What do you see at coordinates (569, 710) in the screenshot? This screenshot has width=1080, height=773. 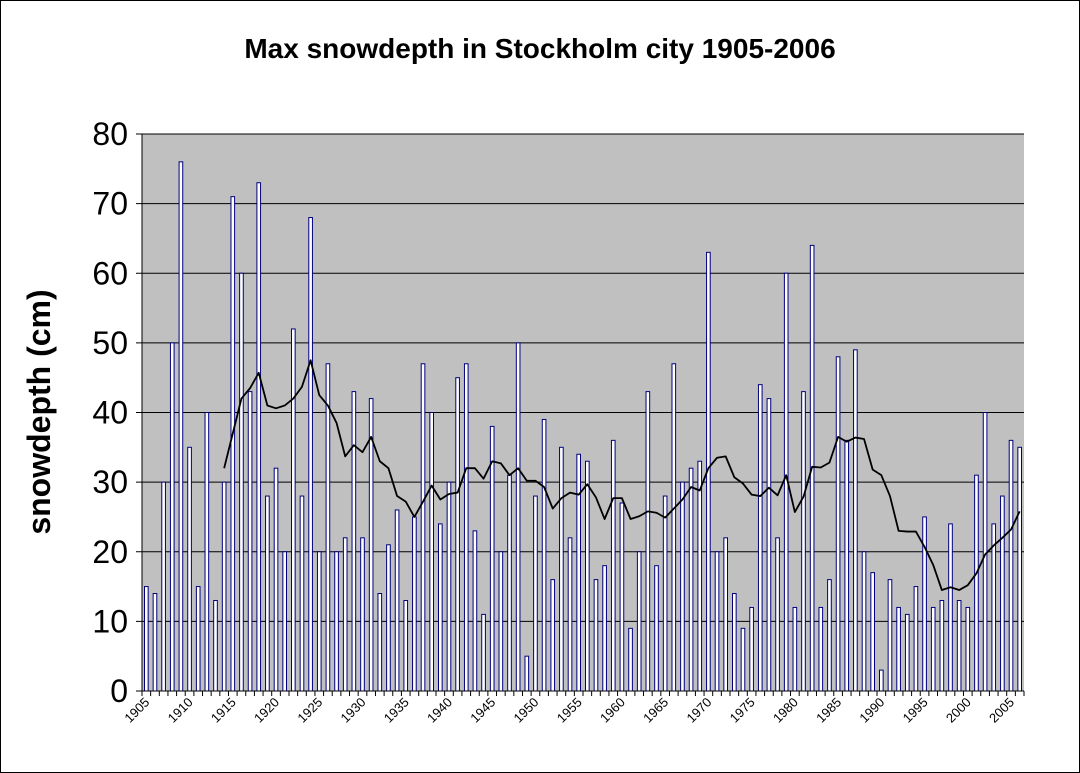 I see `x-tick-label: 1955` at bounding box center [569, 710].